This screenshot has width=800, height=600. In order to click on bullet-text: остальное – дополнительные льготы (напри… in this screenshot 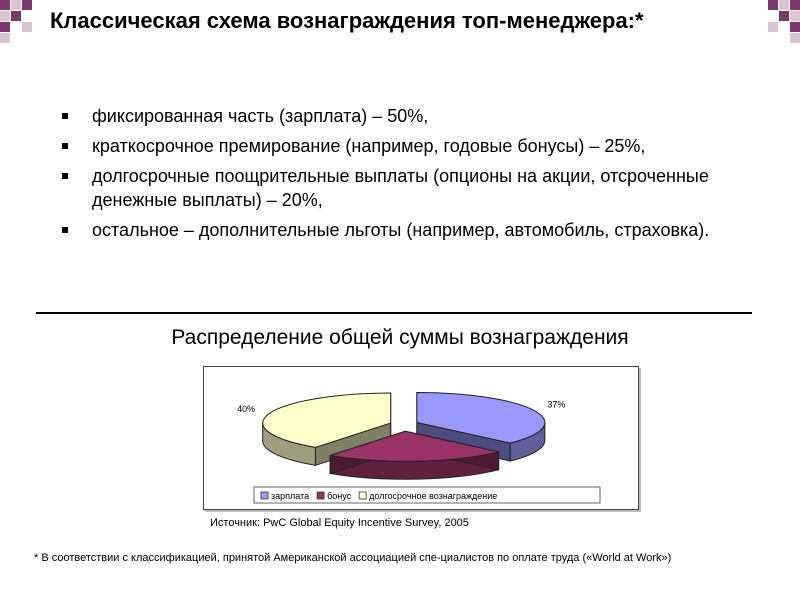, I will do `click(401, 230)`.